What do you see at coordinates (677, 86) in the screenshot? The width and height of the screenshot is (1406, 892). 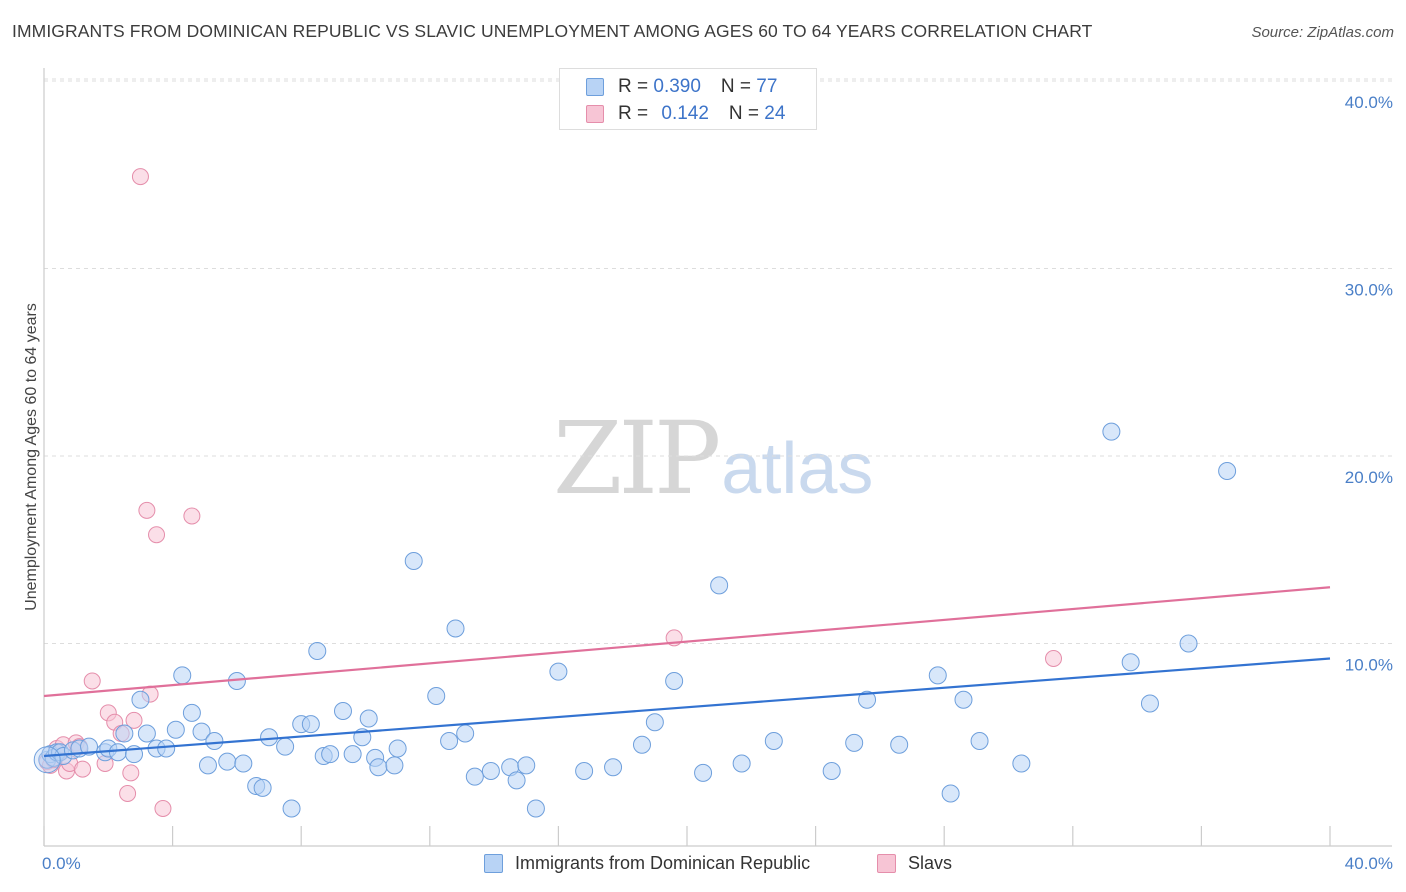 I see `r-value-dominican: 0.390` at bounding box center [677, 86].